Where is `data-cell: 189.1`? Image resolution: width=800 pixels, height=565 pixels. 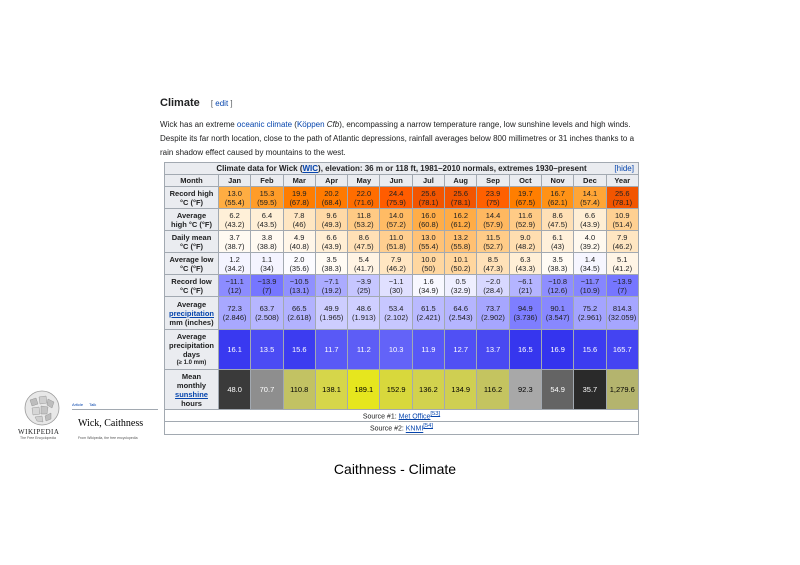
data-cell: 189.1 is located at coordinates (364, 389).